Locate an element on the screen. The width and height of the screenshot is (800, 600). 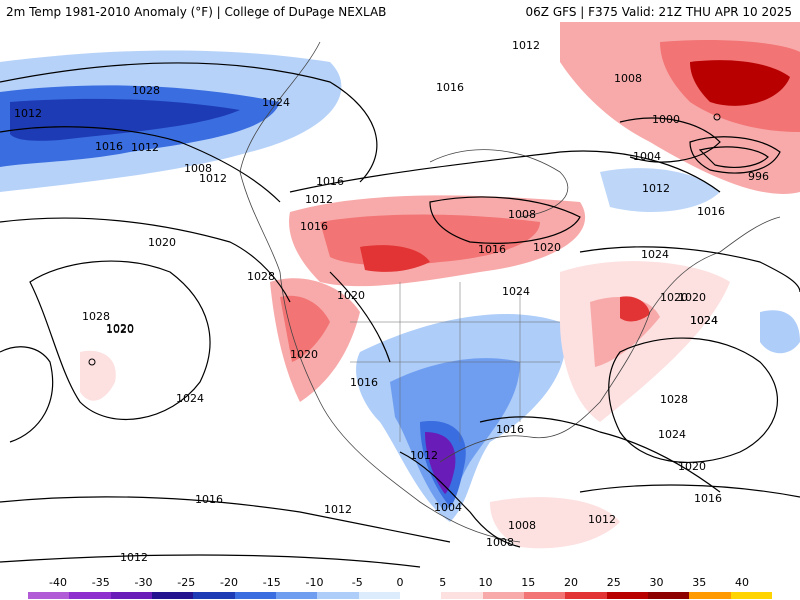
colorbar-tick-label: -25 is located at coordinates (186, 582).